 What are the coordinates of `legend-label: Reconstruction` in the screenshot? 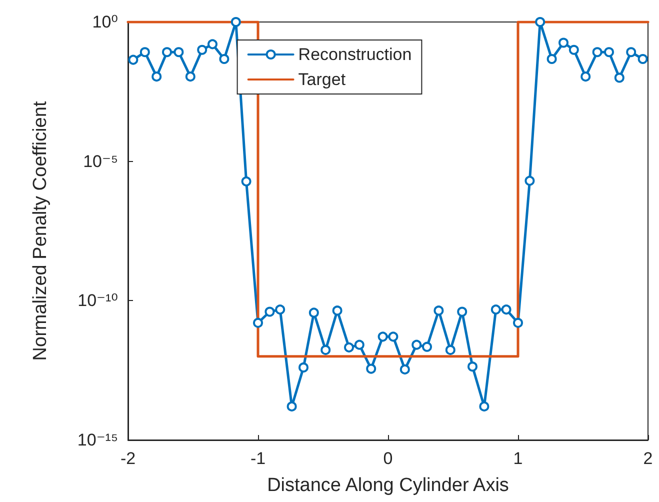 It's located at (355, 54).